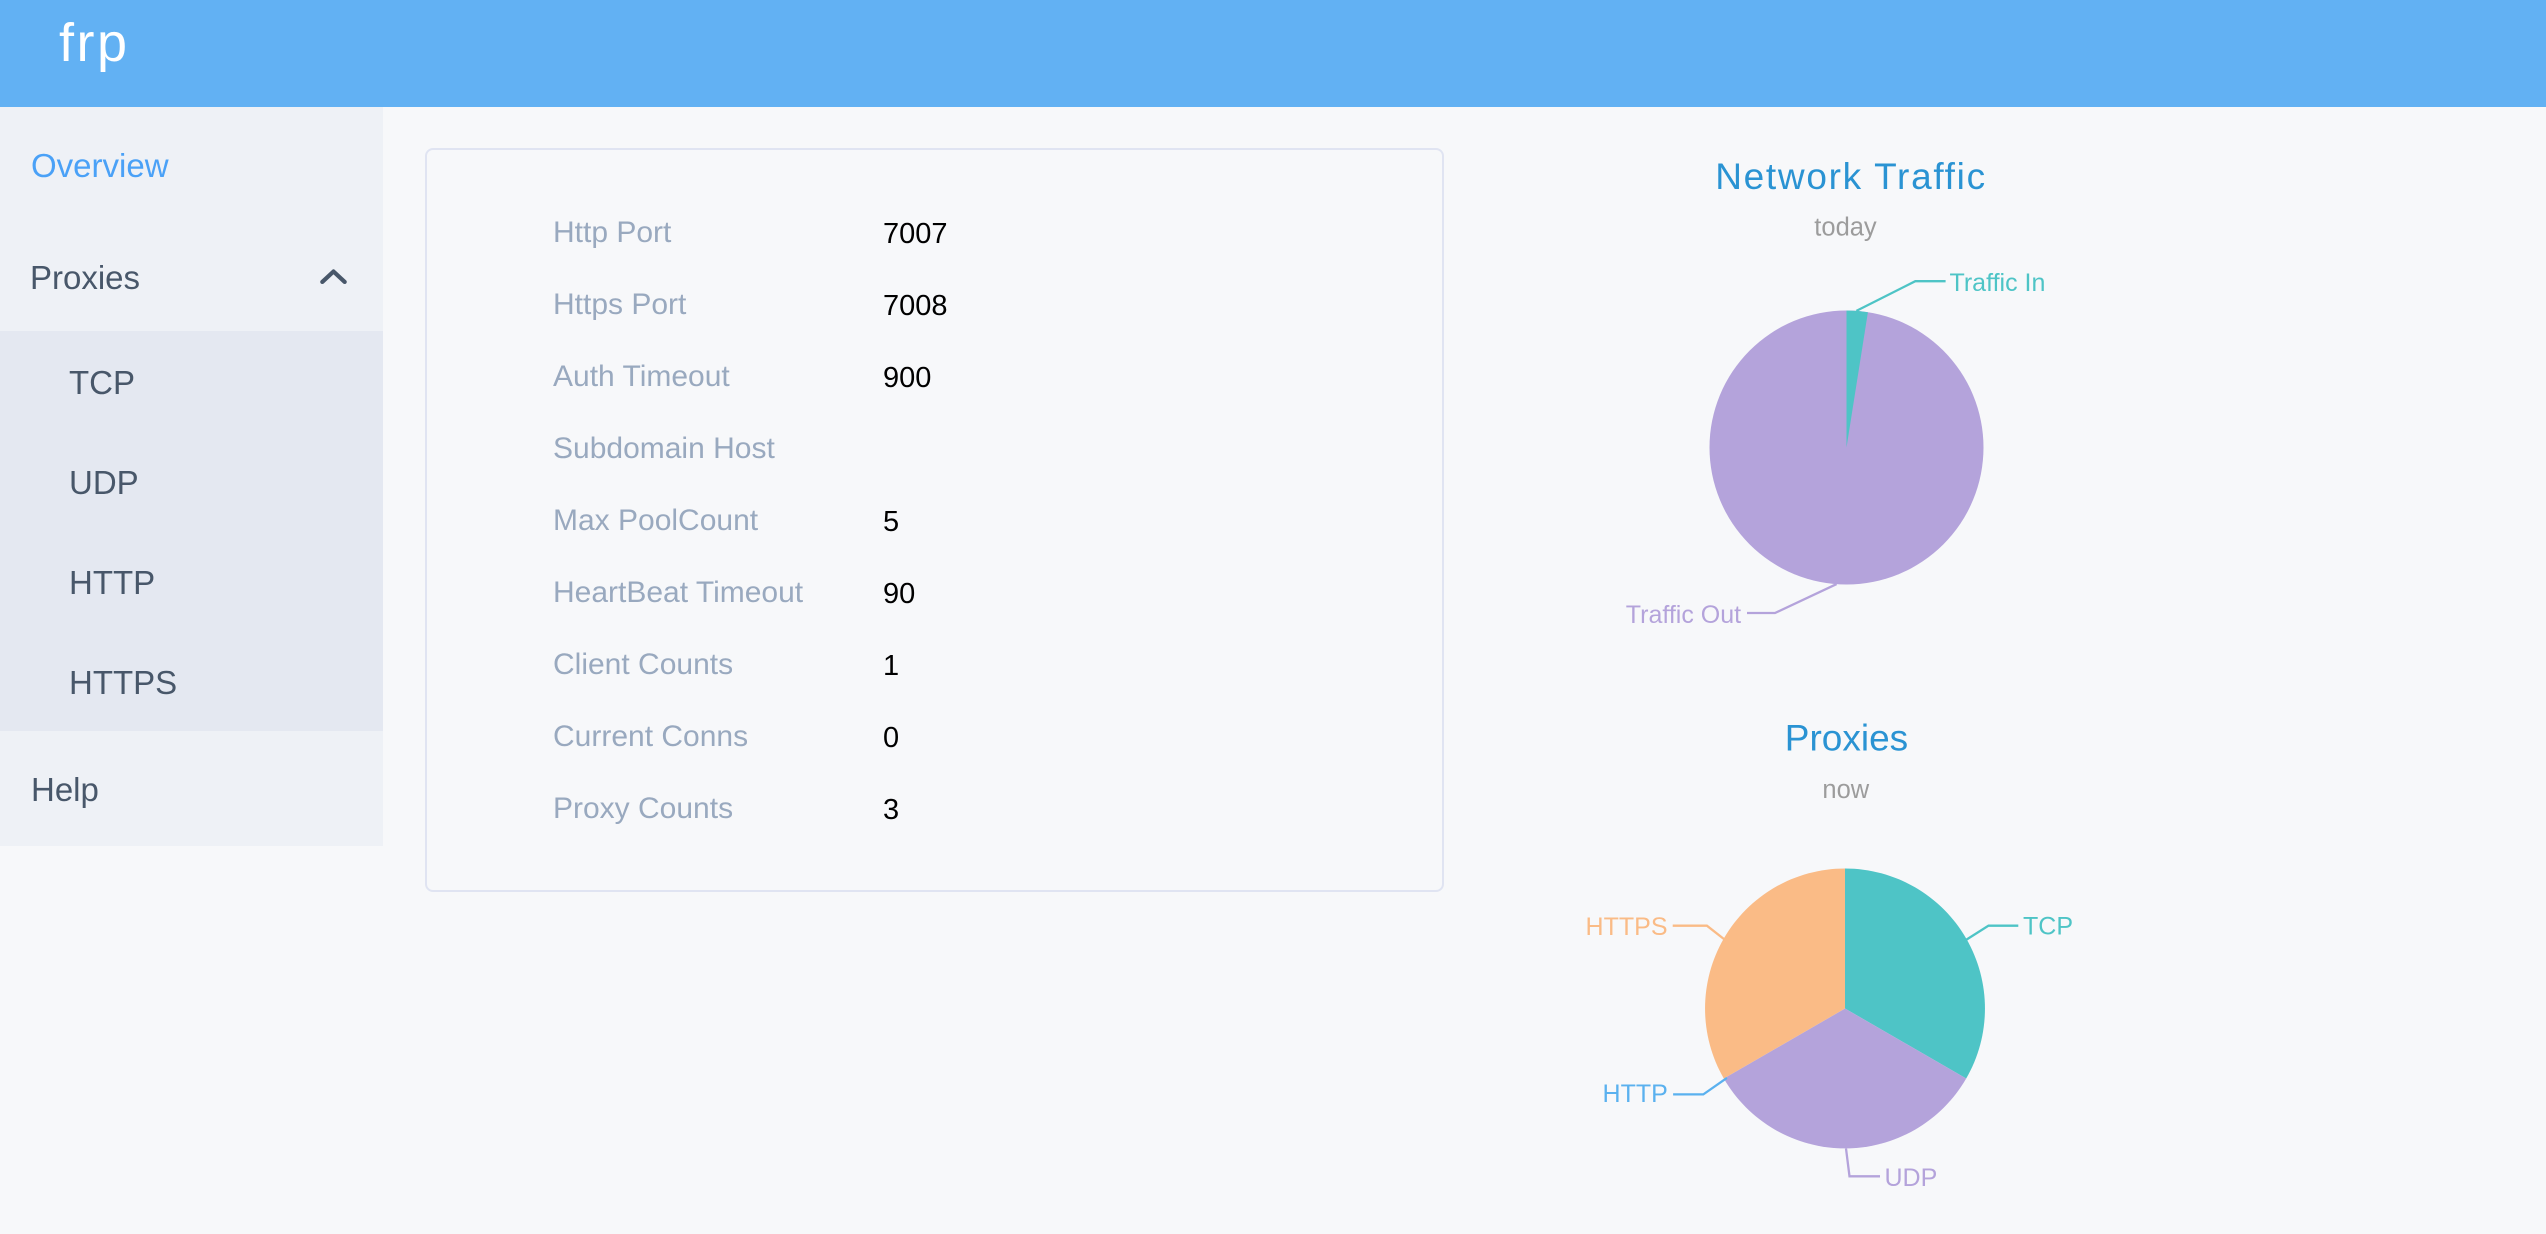 The height and width of the screenshot is (1234, 2546). Describe the element at coordinates (1851, 176) in the screenshot. I see `svg-text: Network Traffic` at that location.